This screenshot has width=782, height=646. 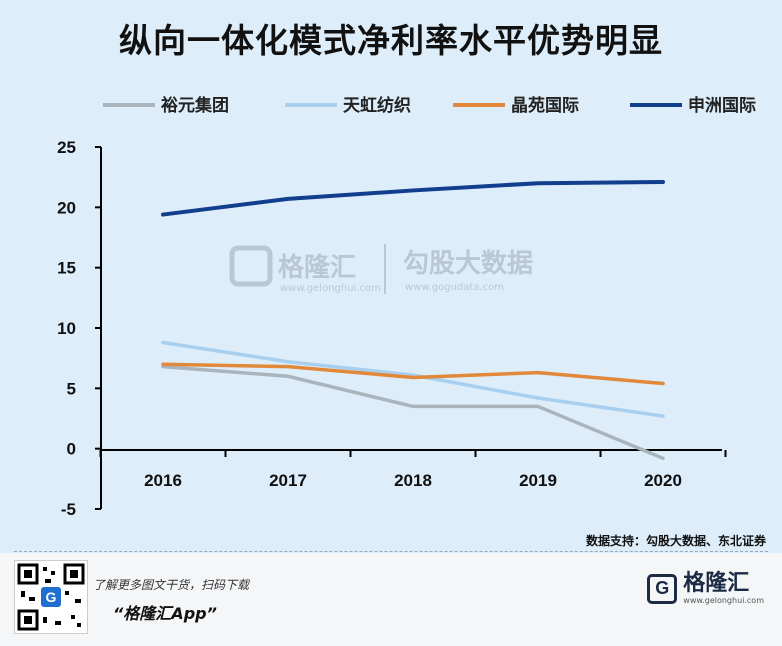 I want to click on data-source: 数据支持：勾股大数据、东北证券, so click(x=675, y=541).